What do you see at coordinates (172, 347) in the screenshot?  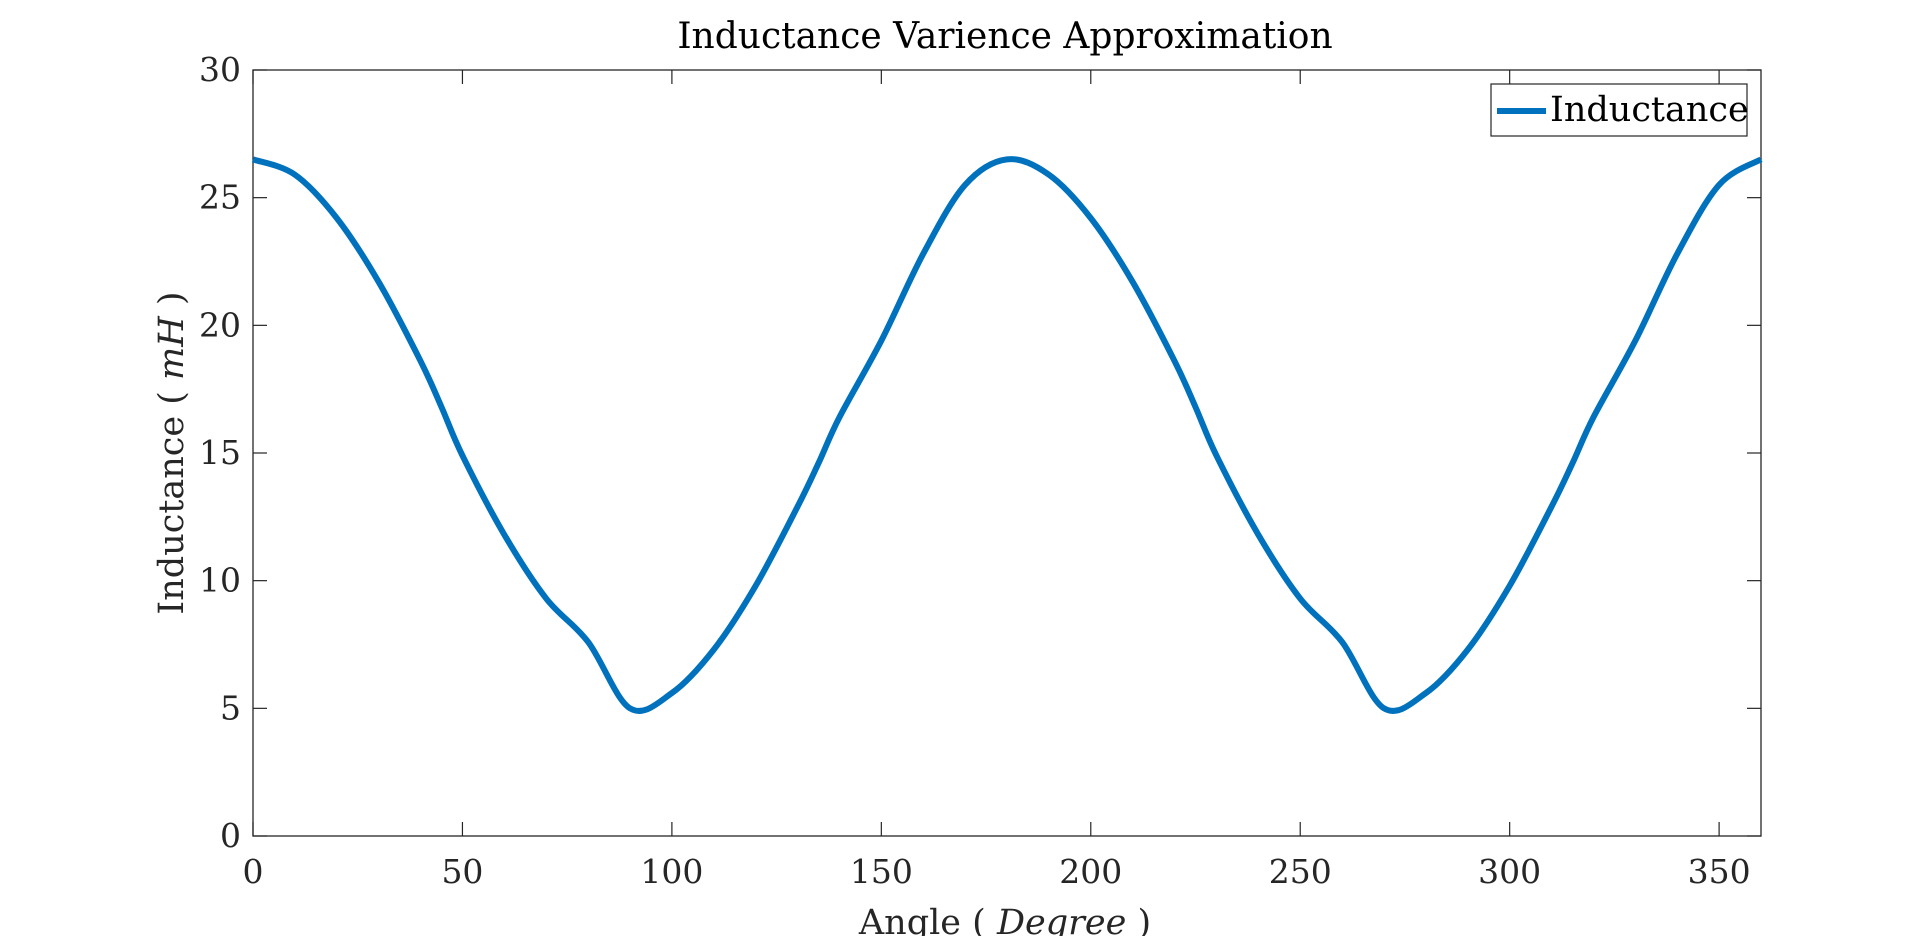 I see `y-axis-label-unit: mH` at bounding box center [172, 347].